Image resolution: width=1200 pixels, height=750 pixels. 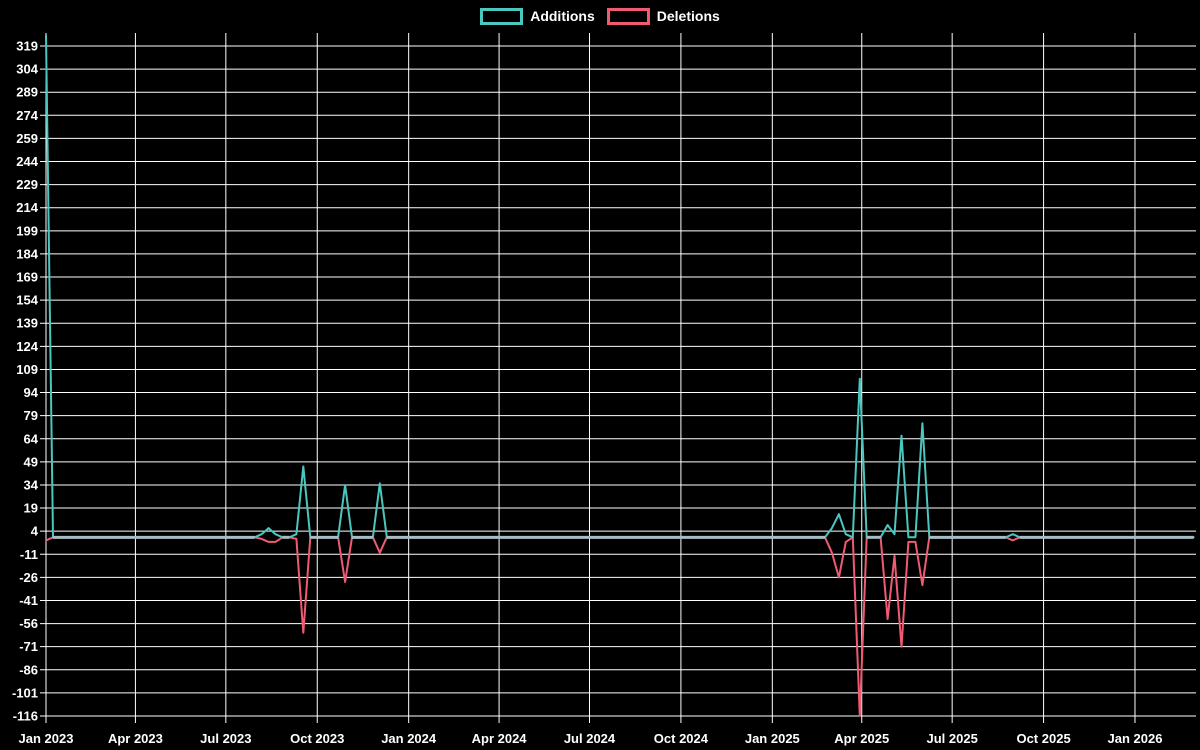 What do you see at coordinates (27, 115) in the screenshot?
I see `y-tick-label: 274` at bounding box center [27, 115].